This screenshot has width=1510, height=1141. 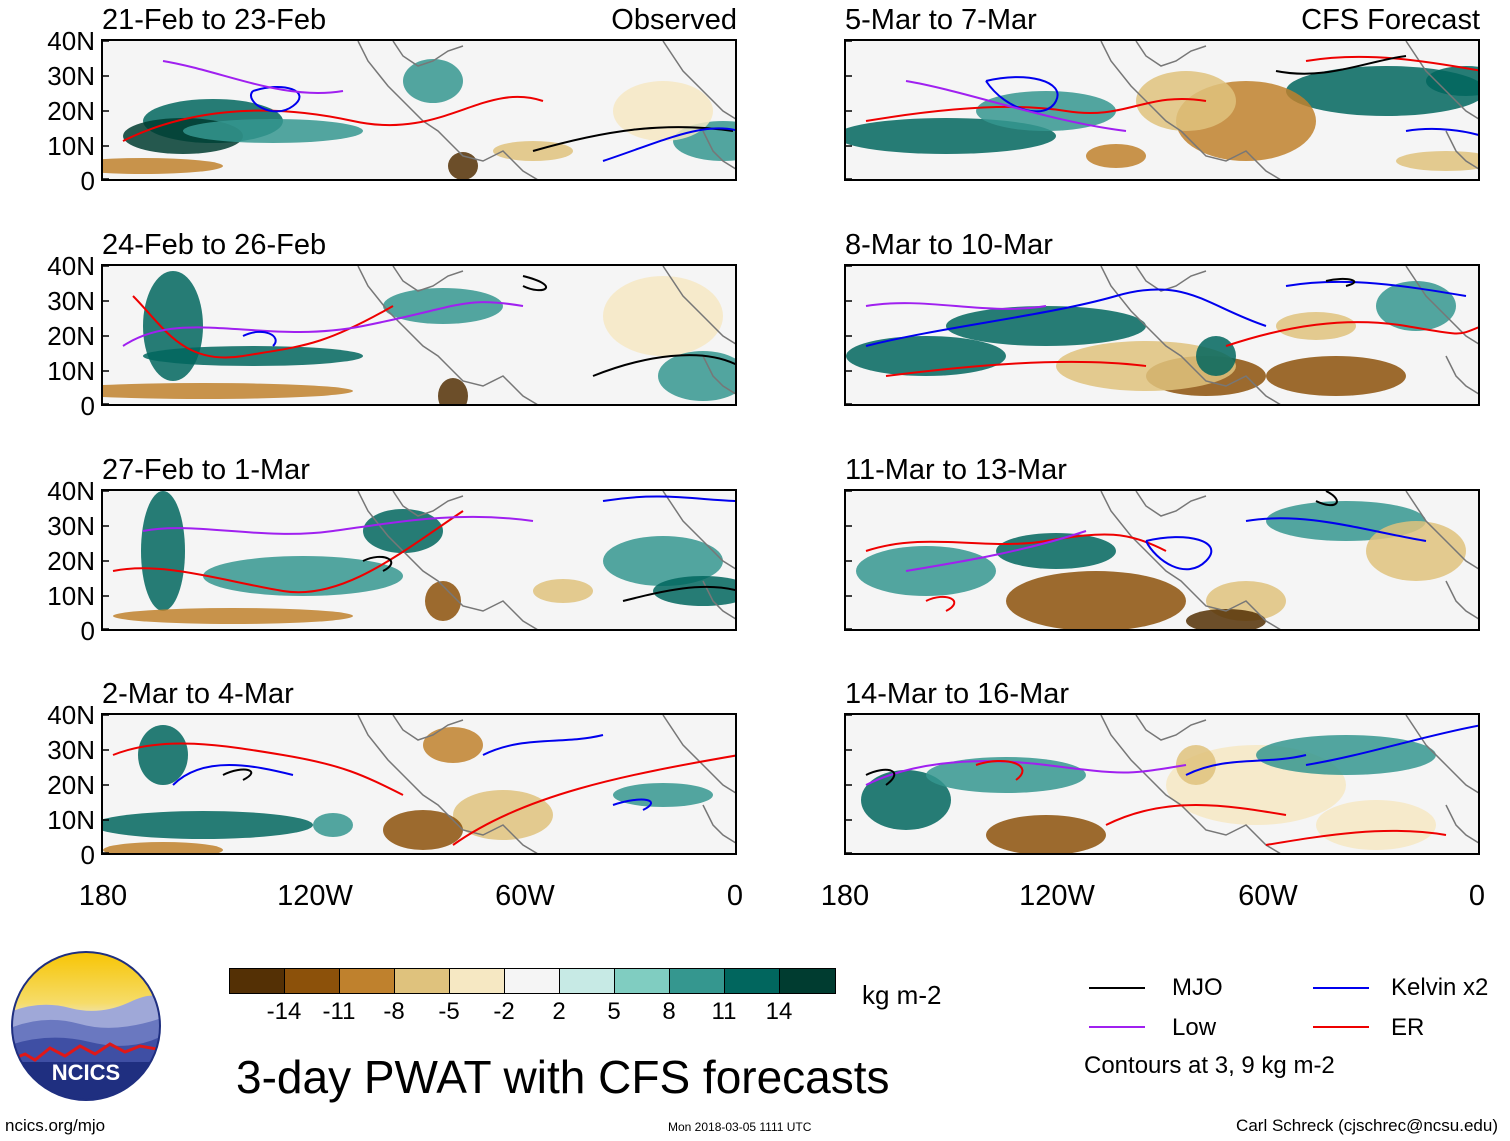 What do you see at coordinates (614, 1011) in the screenshot?
I see `colorbar-label: 5` at bounding box center [614, 1011].